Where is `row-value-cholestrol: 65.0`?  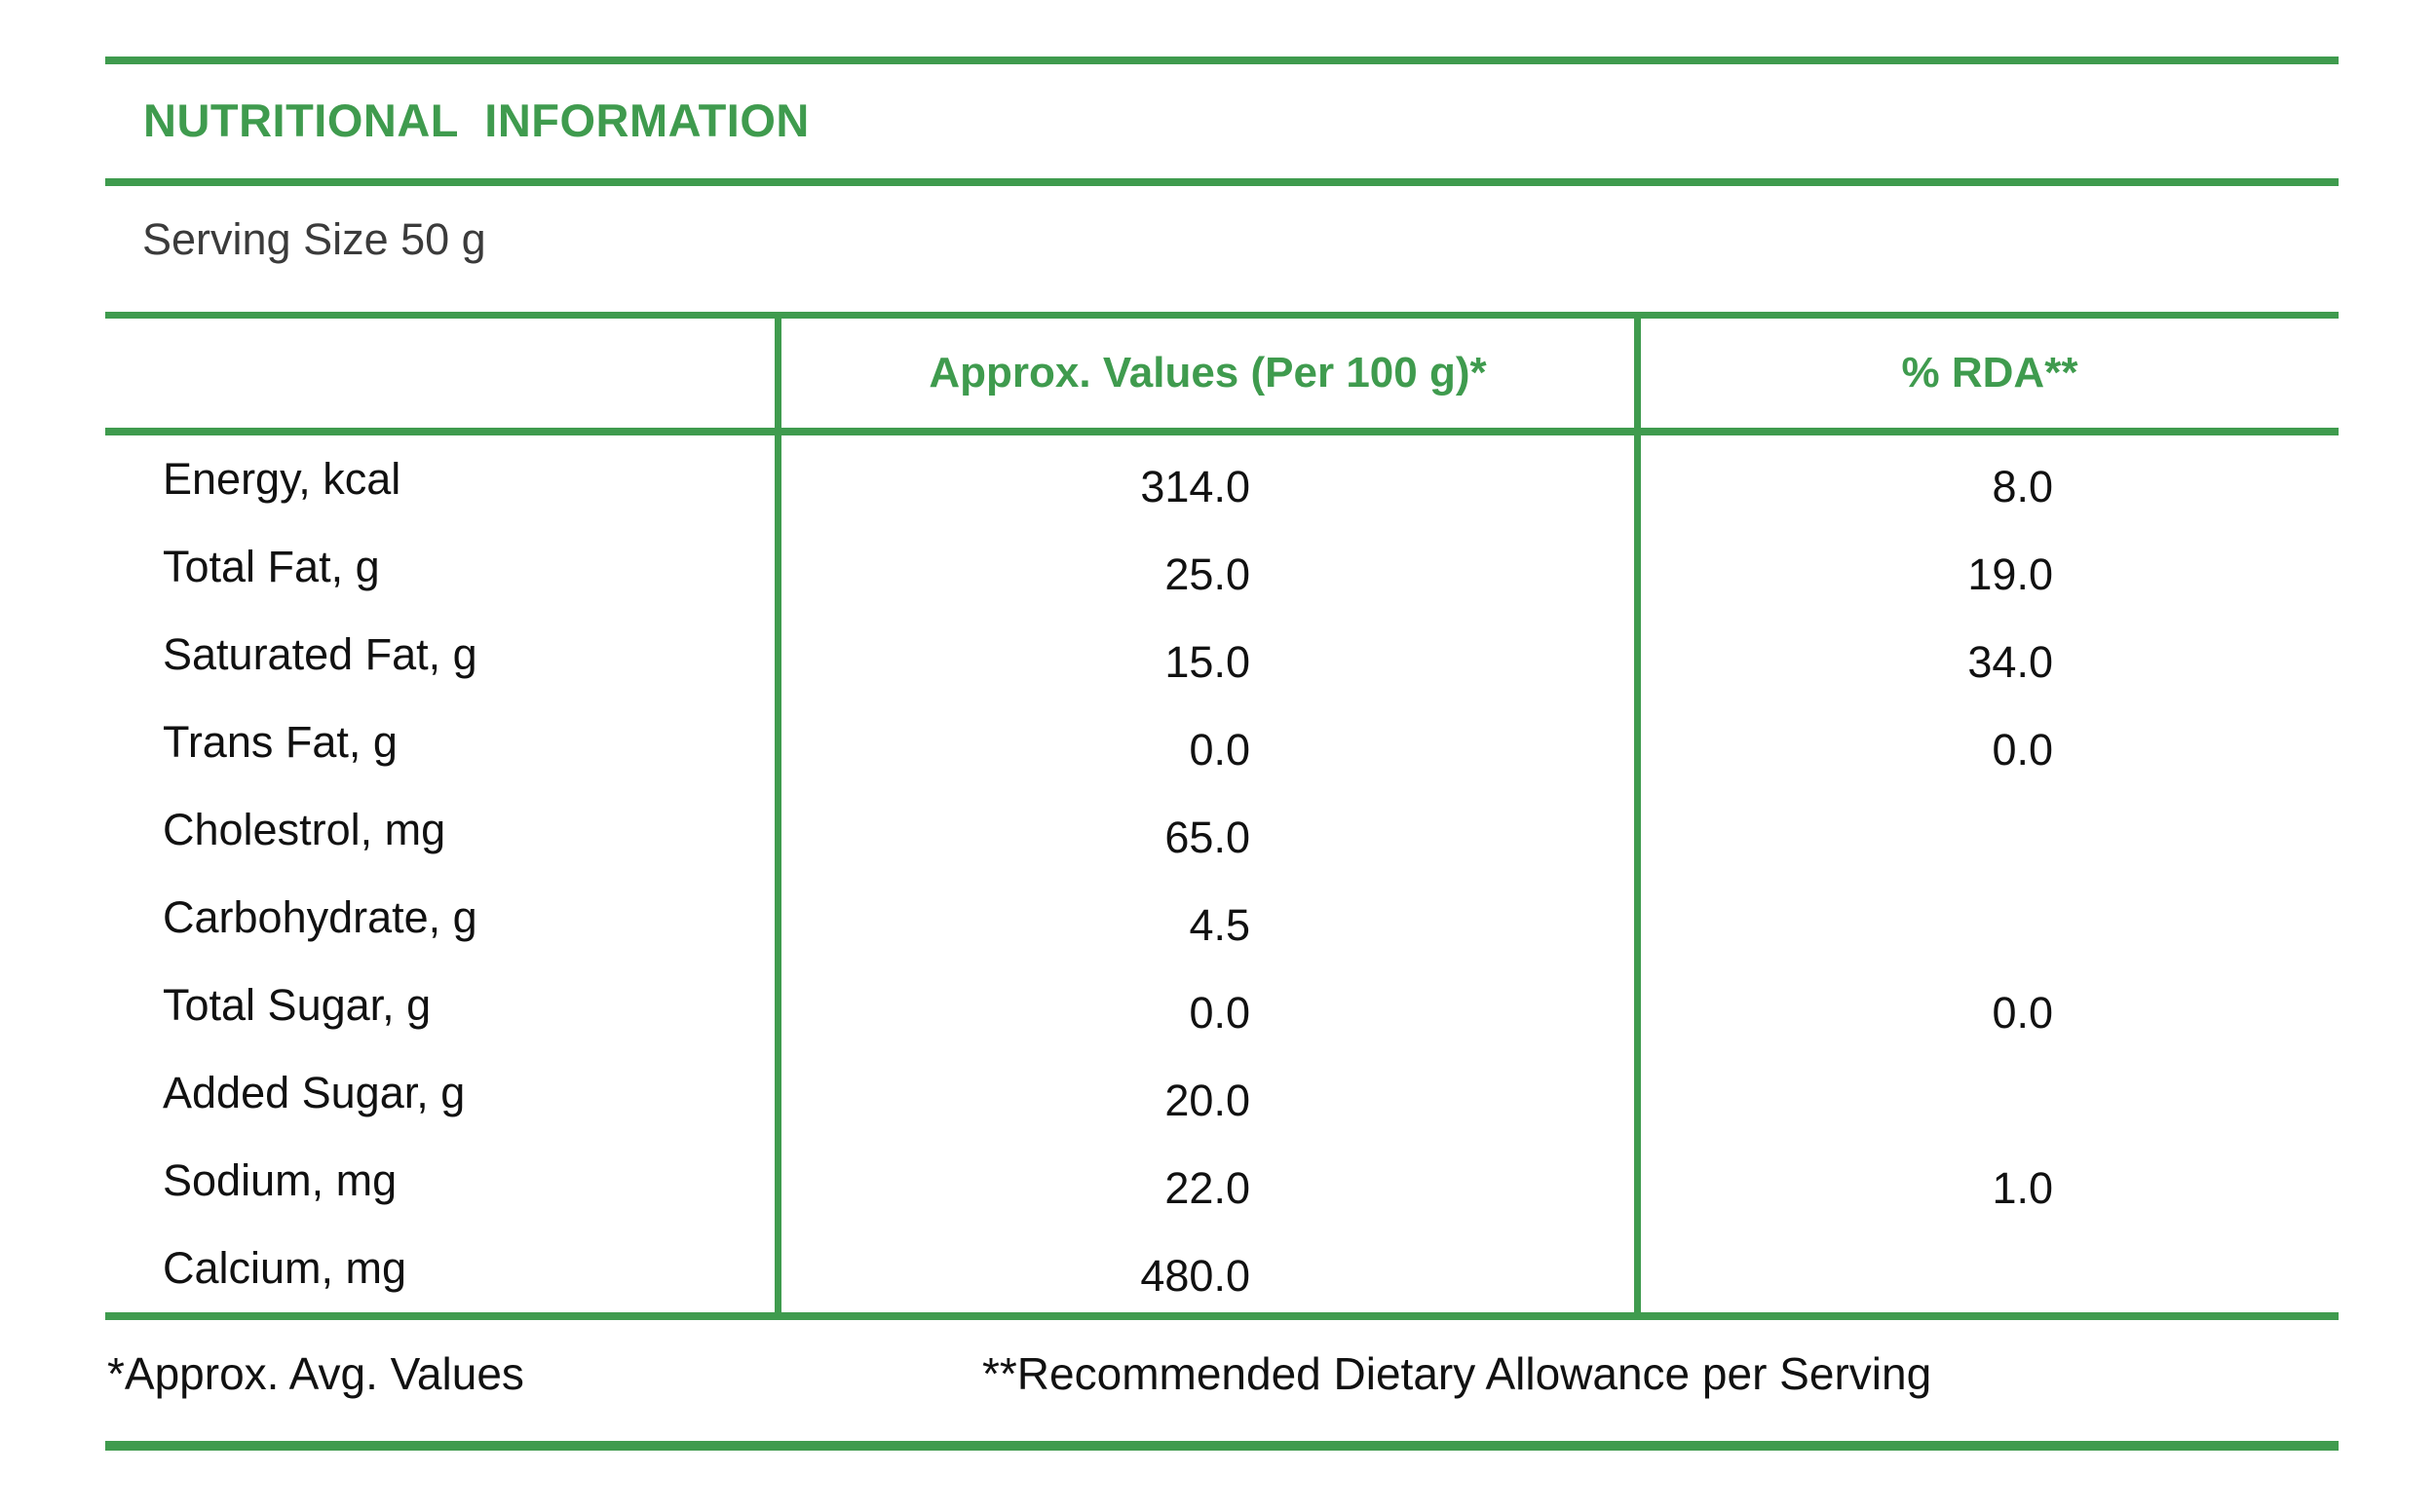
row-value-cholestrol: 65.0 is located at coordinates (1204, 830).